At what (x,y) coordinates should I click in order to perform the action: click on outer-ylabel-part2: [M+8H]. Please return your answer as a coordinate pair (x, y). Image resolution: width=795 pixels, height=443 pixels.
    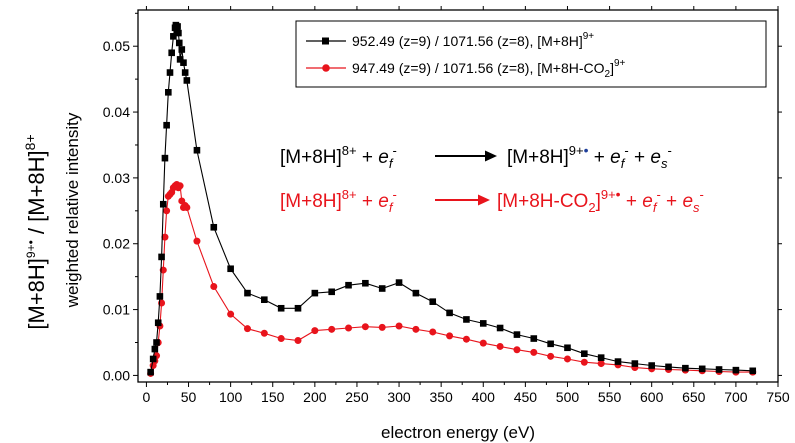
    Looking at the image, I should click on (36, 186).